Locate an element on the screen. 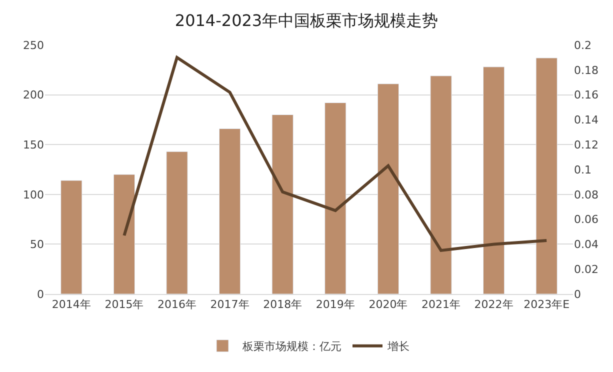 The height and width of the screenshot is (372, 613). x-tick-label: 2021年 is located at coordinates (441, 305).